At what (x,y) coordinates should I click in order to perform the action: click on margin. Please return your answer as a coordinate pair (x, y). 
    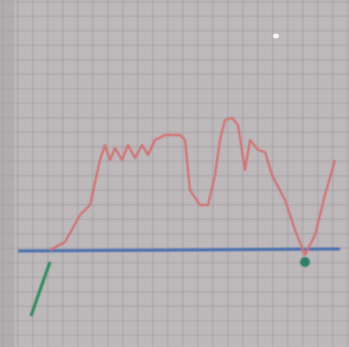
    Looking at the image, I should click on (7, 173).